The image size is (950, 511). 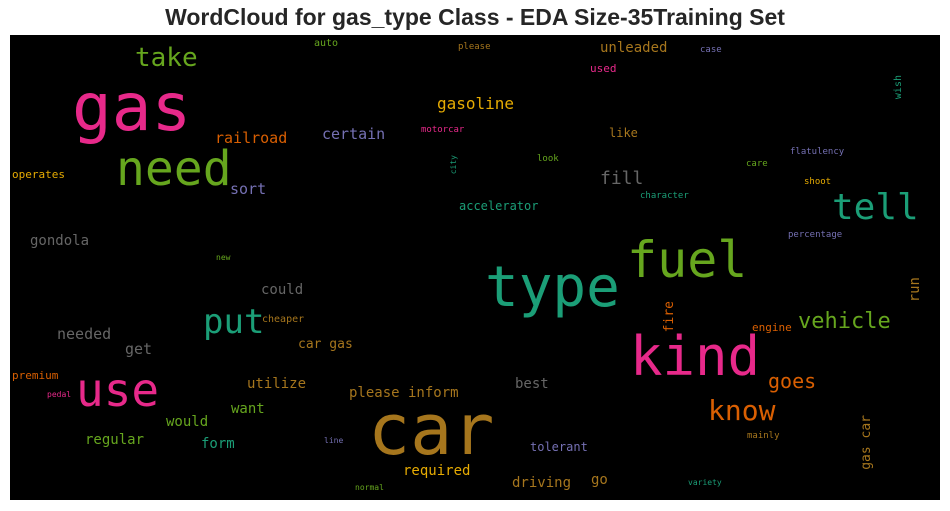 What do you see at coordinates (898, 87) in the screenshot?
I see `word-wish: wish` at bounding box center [898, 87].